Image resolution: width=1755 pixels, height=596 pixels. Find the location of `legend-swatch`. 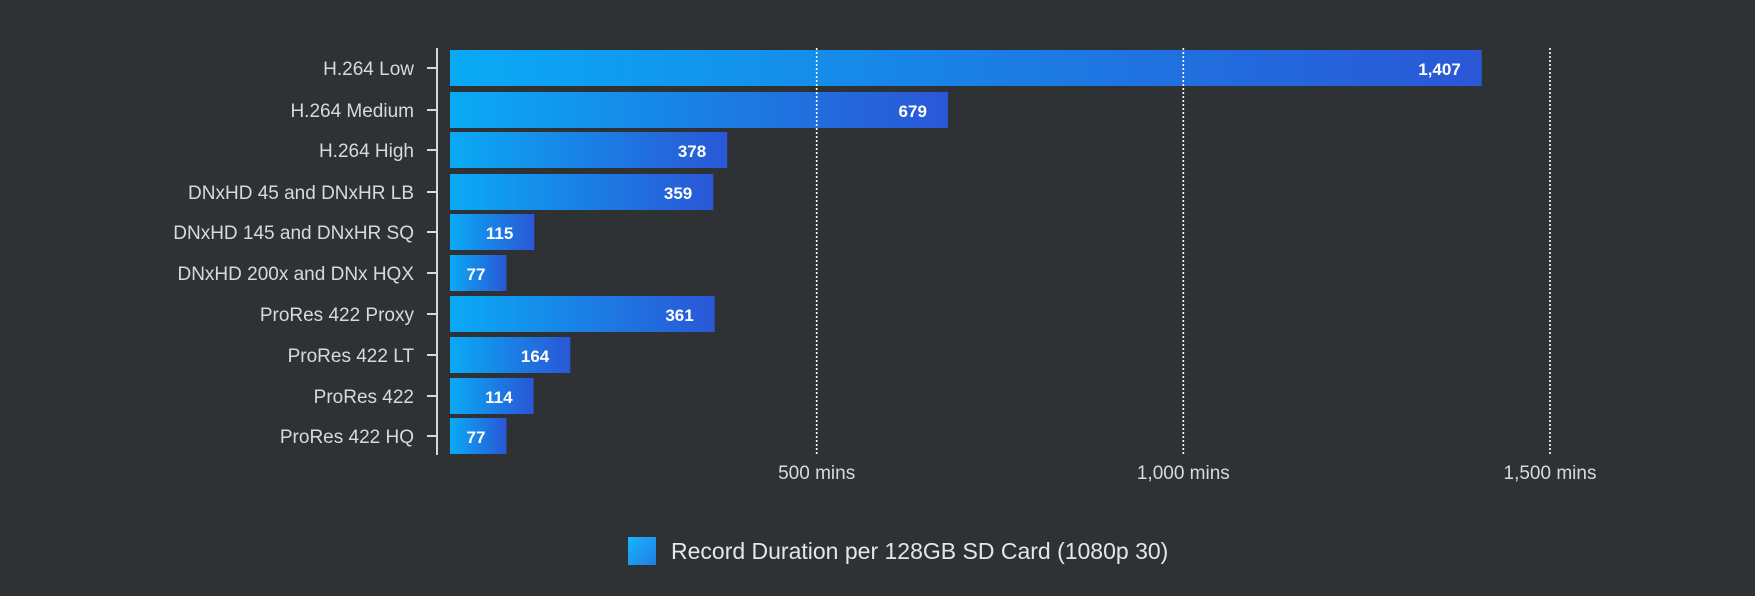

legend-swatch is located at coordinates (642, 551).